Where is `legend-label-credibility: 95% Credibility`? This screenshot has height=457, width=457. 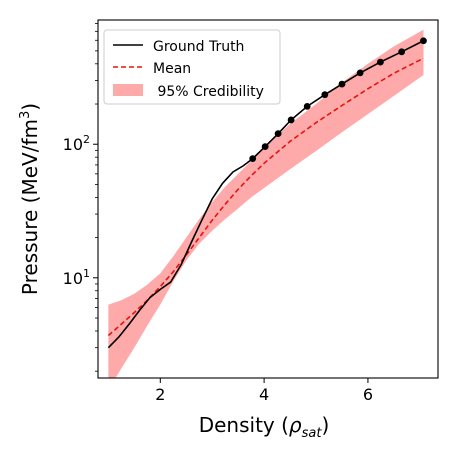 legend-label-credibility: 95% Credibility is located at coordinates (208, 92).